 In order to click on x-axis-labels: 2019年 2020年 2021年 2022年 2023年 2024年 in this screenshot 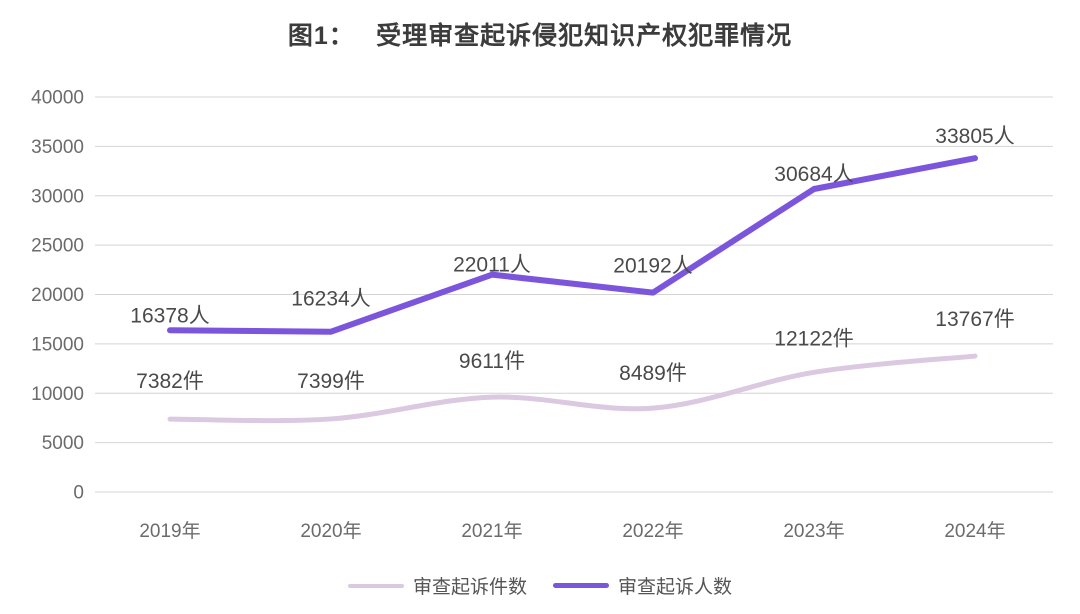, I will do `click(572, 531)`.